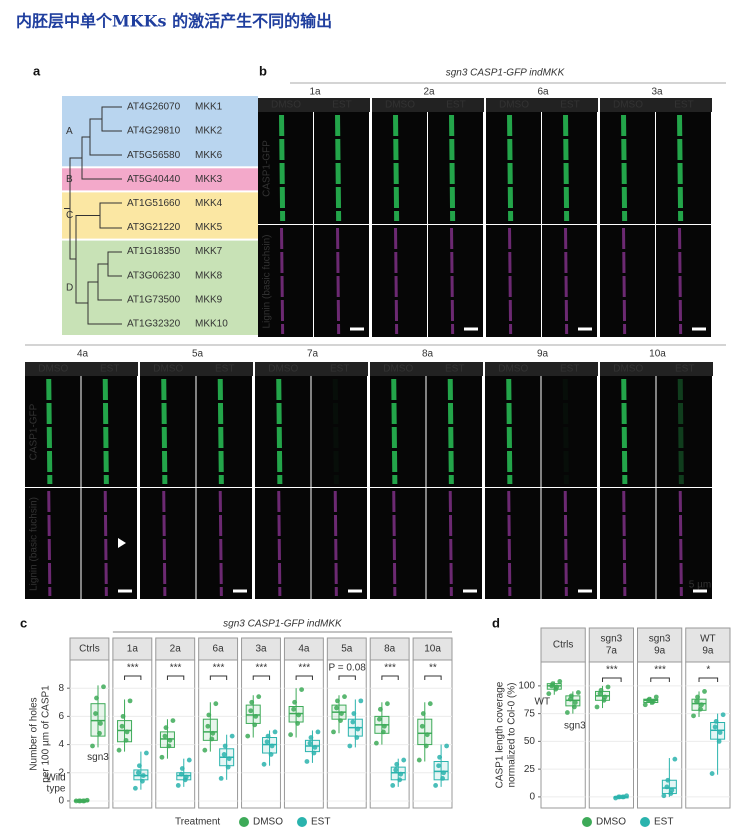  I want to click on line-label: 3a, so click(657, 92).